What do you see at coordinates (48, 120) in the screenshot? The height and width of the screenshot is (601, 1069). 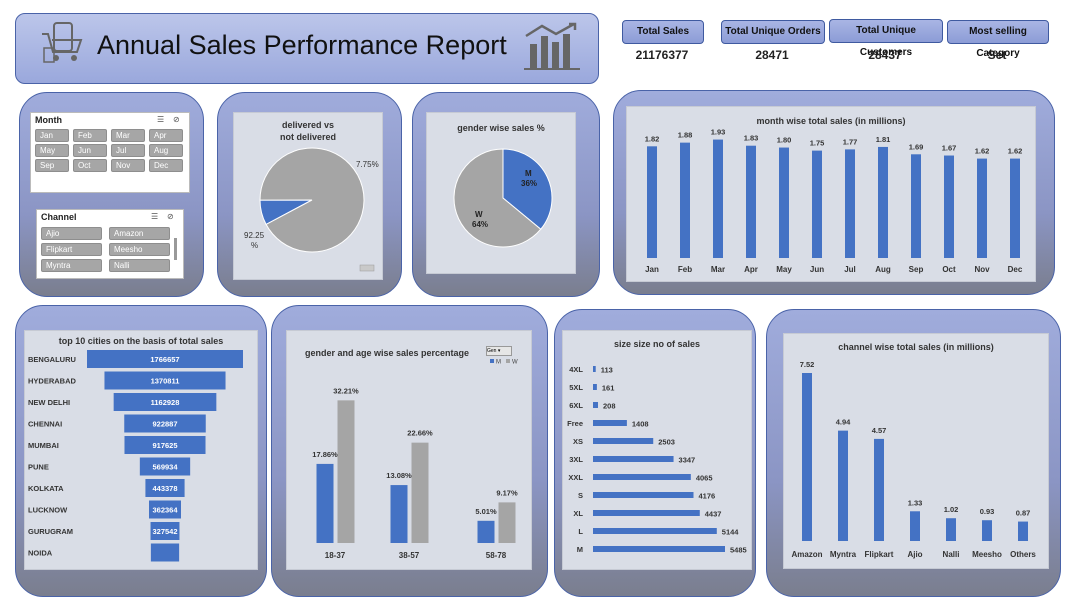 I see `month-slicer-title: Month` at bounding box center [48, 120].